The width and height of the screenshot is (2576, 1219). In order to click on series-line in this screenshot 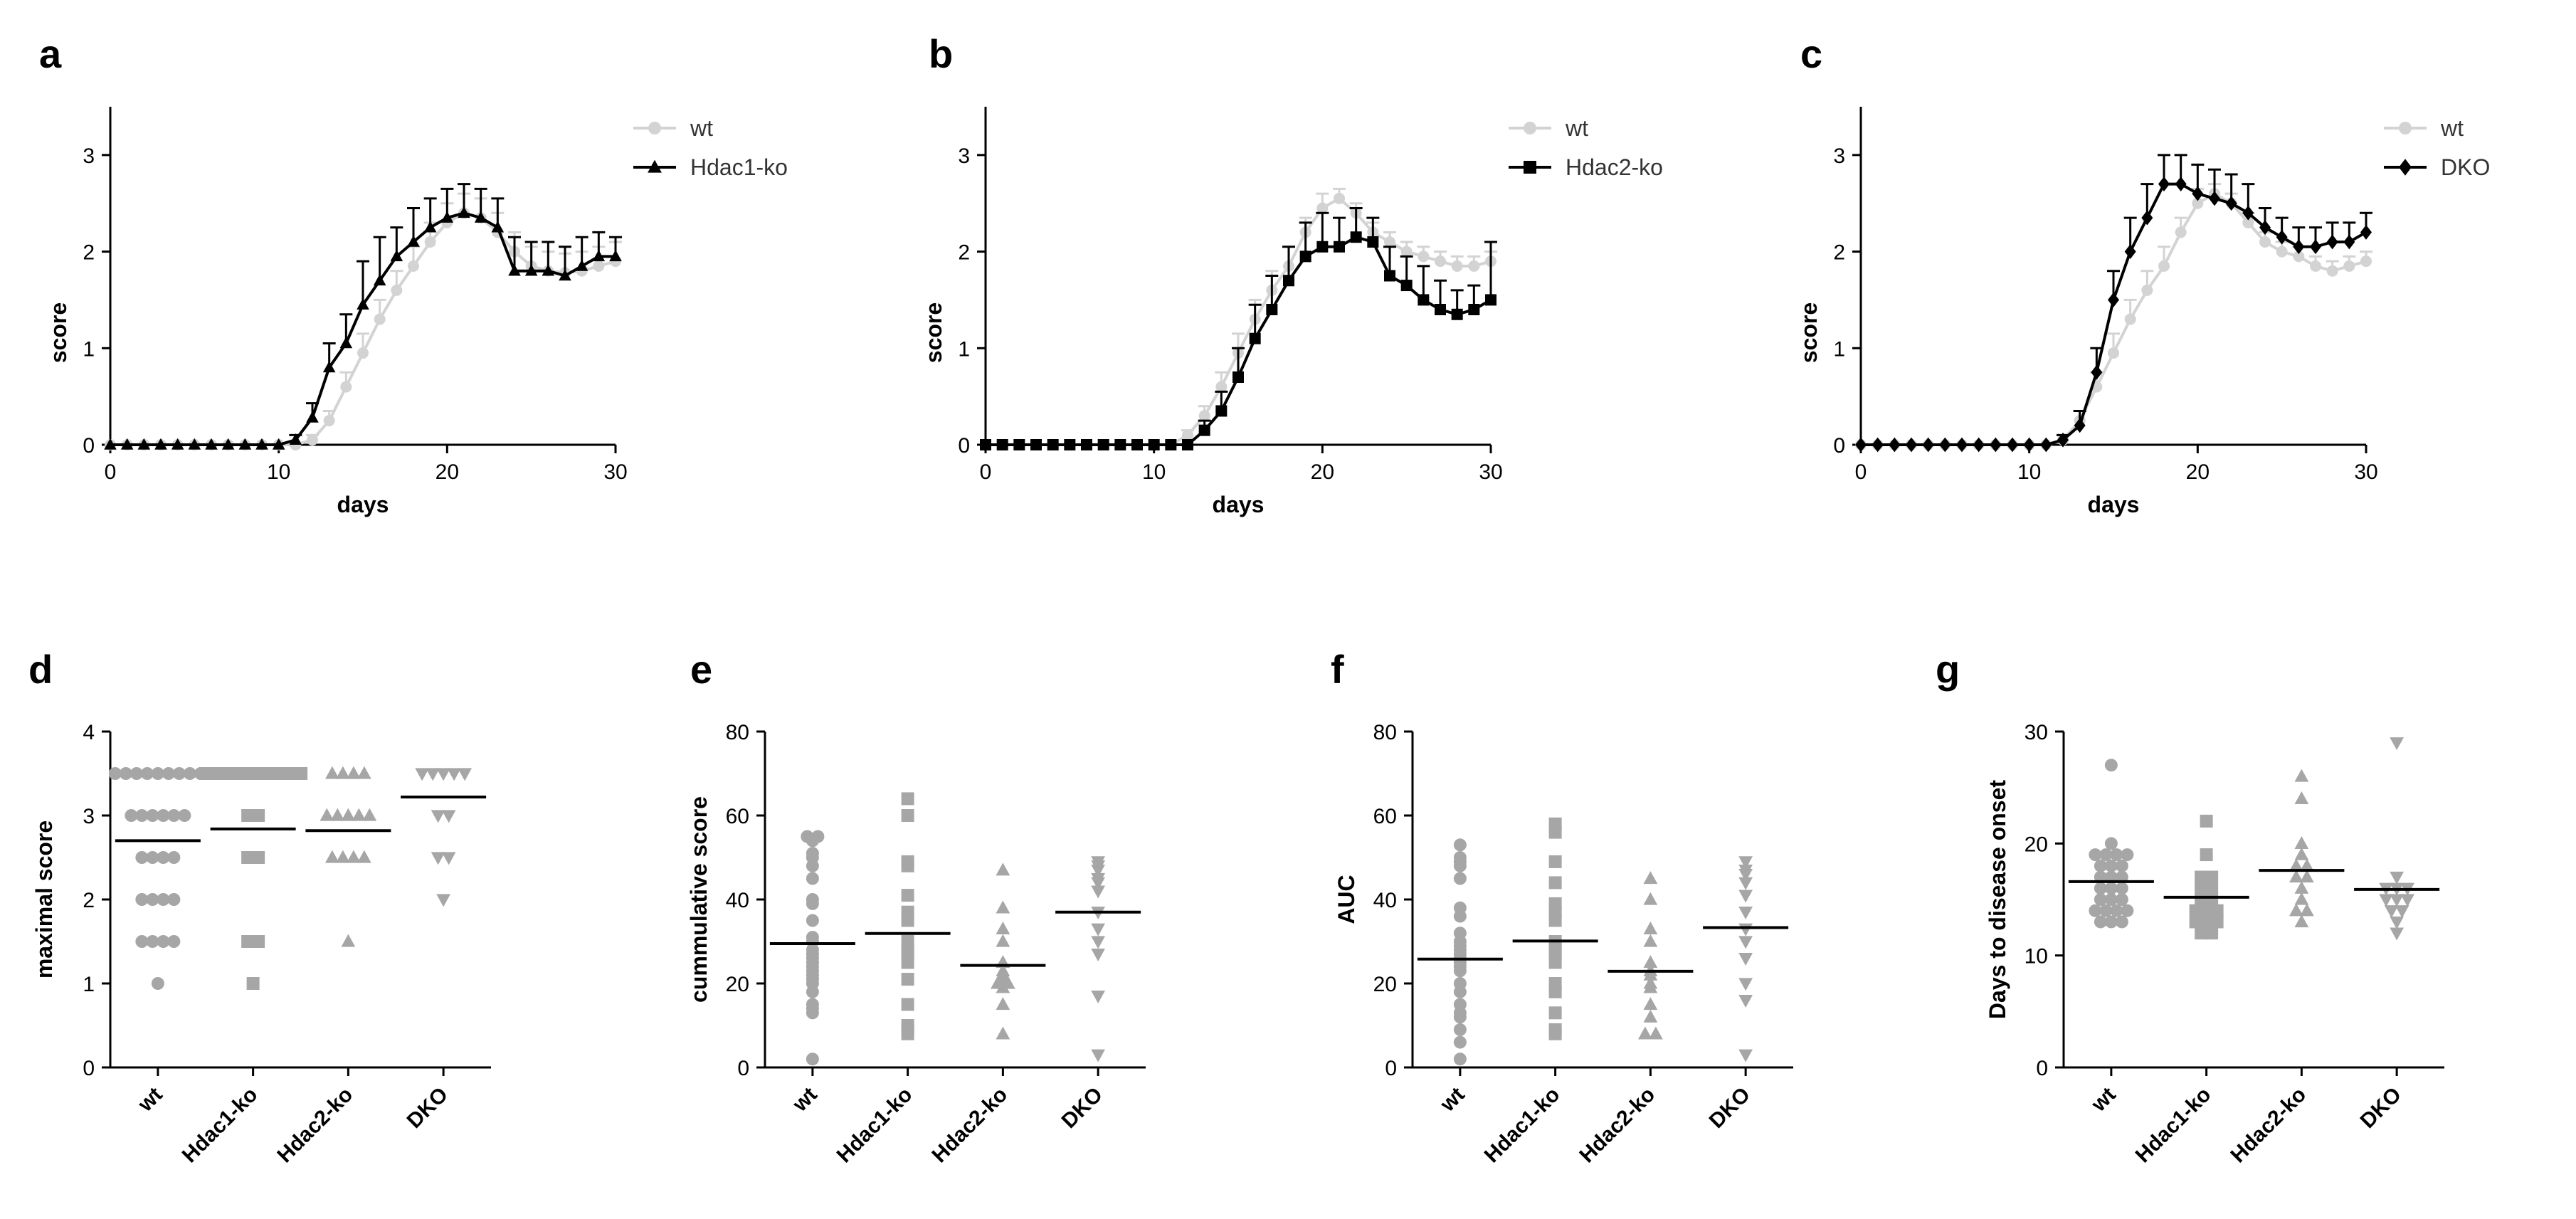, I will do `click(363, 328)`.